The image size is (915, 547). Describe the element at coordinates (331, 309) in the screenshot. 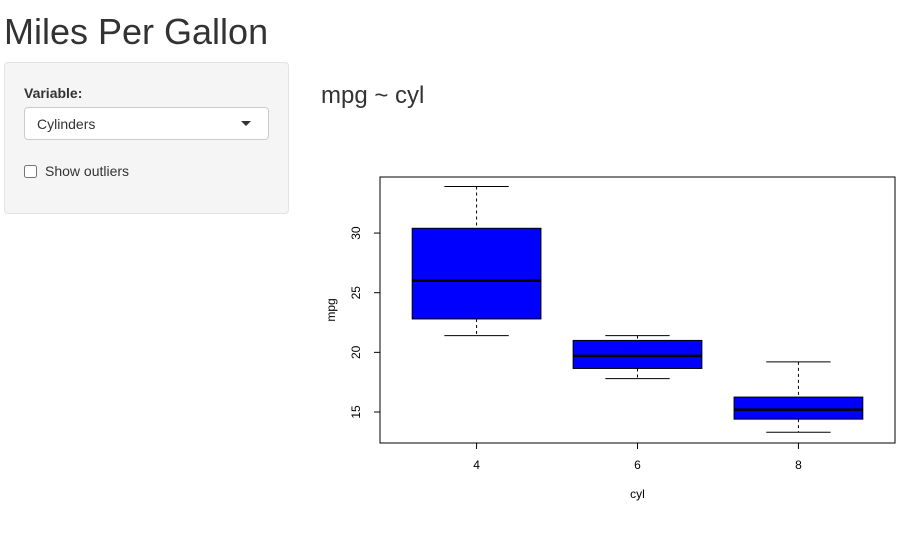

I see `y-axis-label: mpg` at that location.